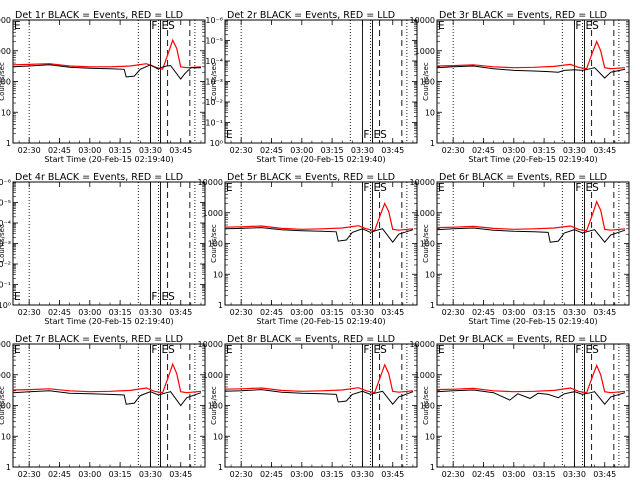 The image size is (640, 480). What do you see at coordinates (99, 177) in the screenshot?
I see `panel-title: Det 4r BLACK = Events, RED = LLD` at bounding box center [99, 177].